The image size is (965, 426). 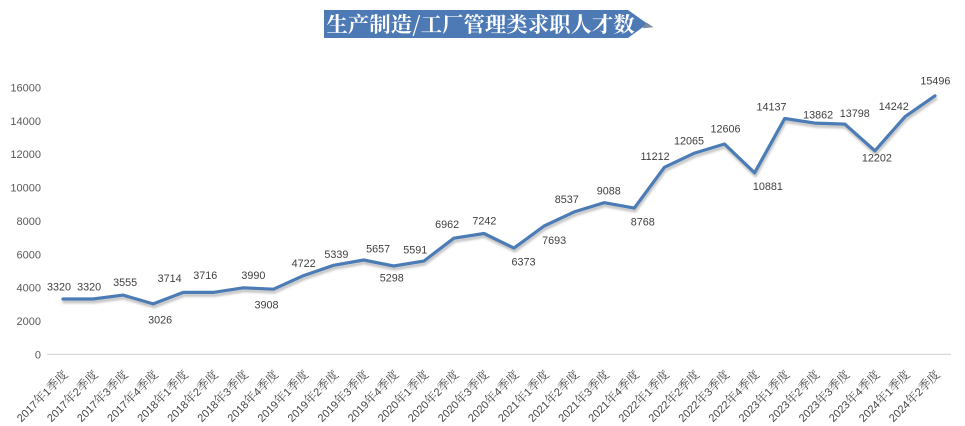 What do you see at coordinates (160, 321) in the screenshot?
I see `svg-text: 3026` at bounding box center [160, 321].